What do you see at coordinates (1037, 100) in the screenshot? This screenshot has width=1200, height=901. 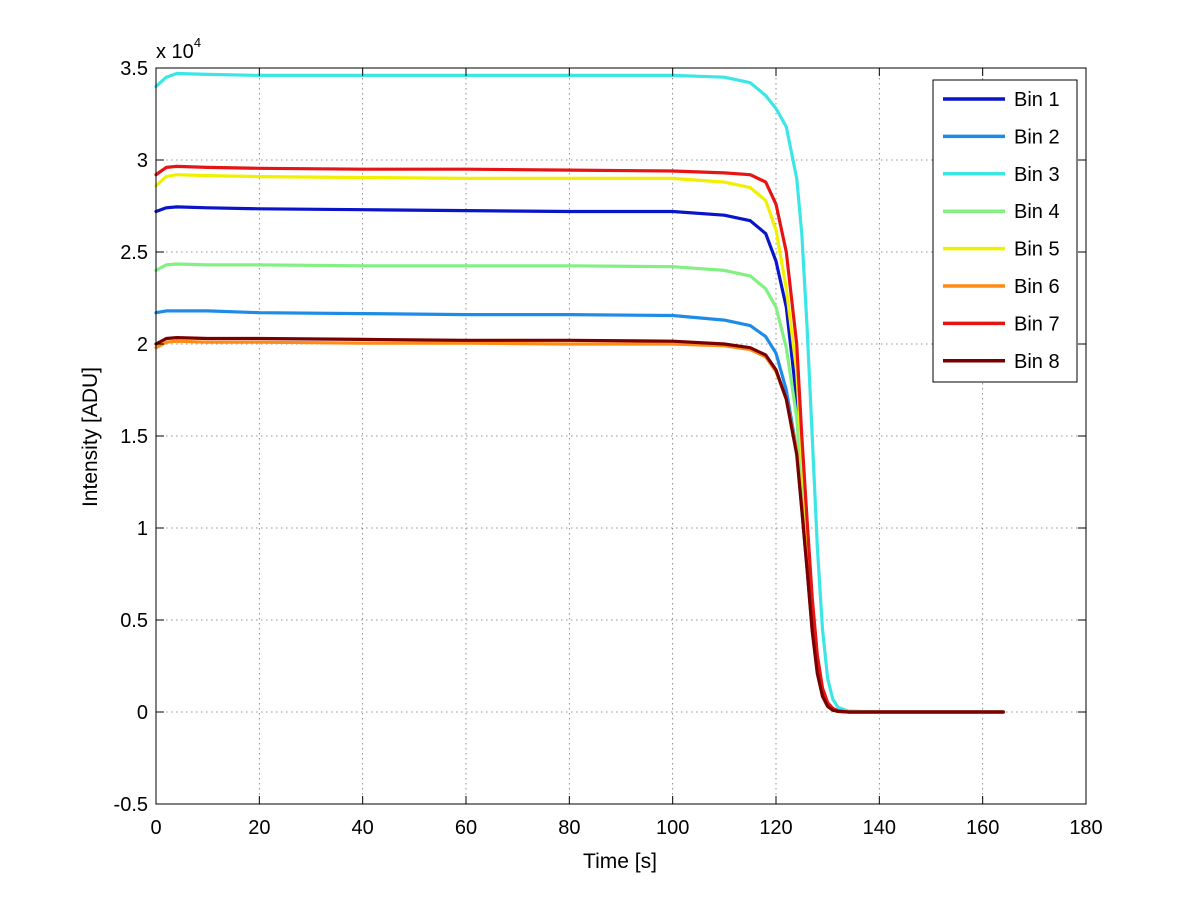 I see `legend-label-bin-1: Bin 1` at bounding box center [1037, 100].